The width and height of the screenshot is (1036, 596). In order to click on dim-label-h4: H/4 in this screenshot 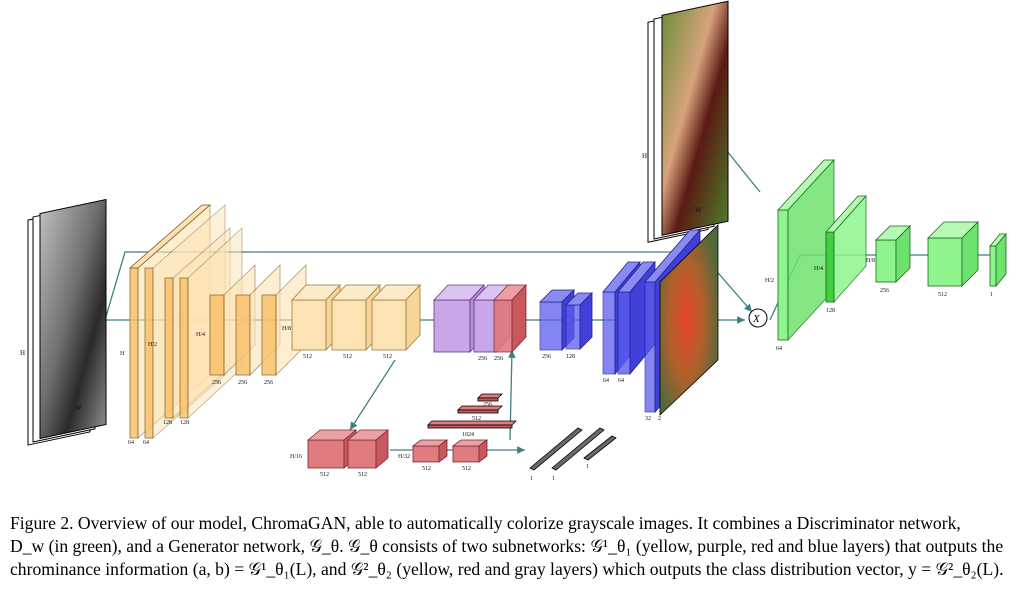, I will do `click(200, 335)`.